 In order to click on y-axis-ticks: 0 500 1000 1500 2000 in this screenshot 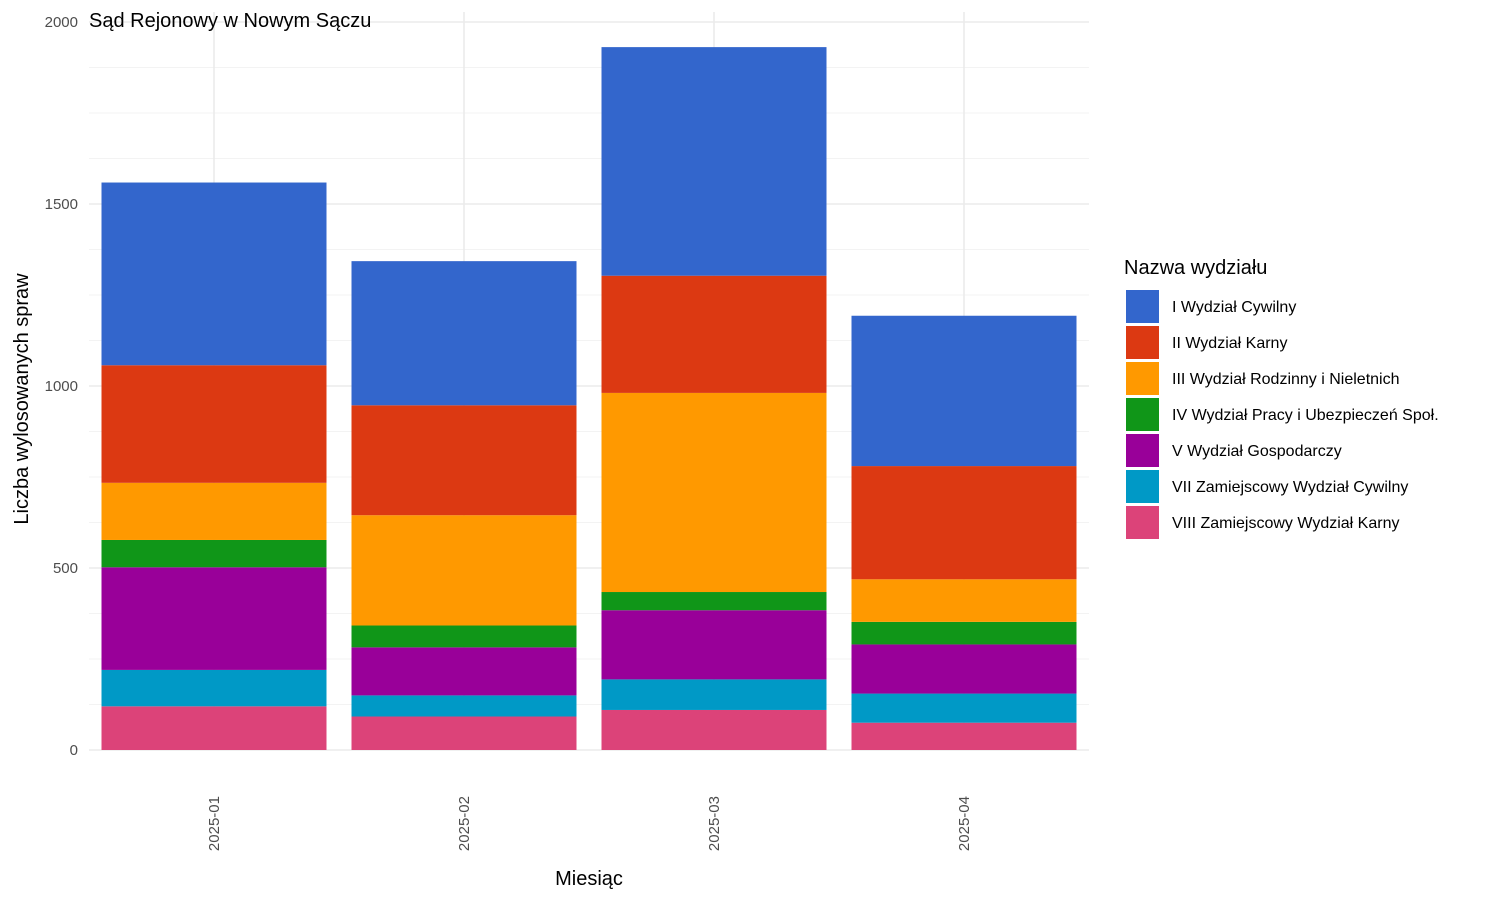, I will do `click(61, 386)`.